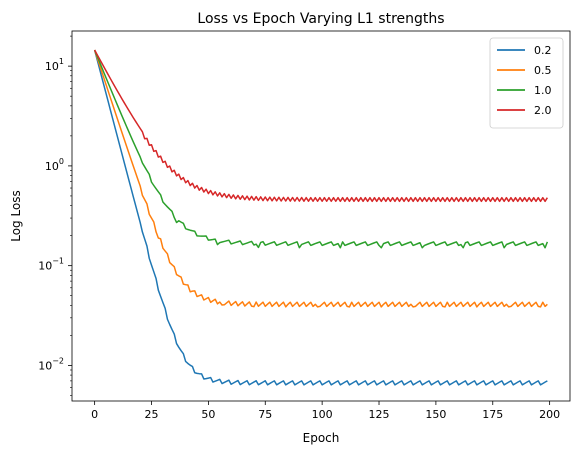 This screenshot has height=455, width=578. I want to click on chart-title: Loss vs Epoch Varying L1 strengths, so click(320, 19).